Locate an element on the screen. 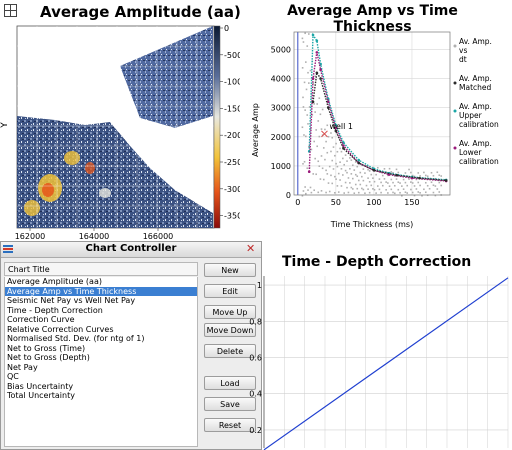 The image size is (512, 450). load-button: Load is located at coordinates (230, 383).